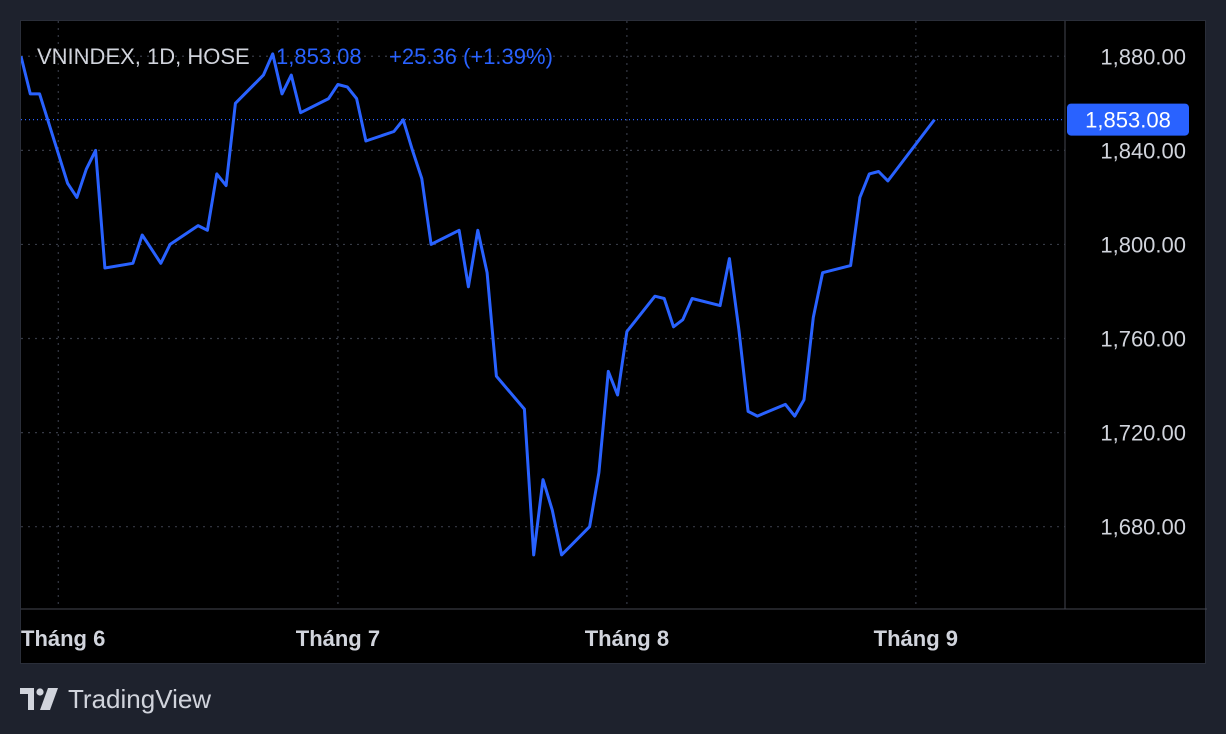 The width and height of the screenshot is (1226, 734). What do you see at coordinates (63, 638) in the screenshot?
I see `x-tick-label: Tháng 6` at bounding box center [63, 638].